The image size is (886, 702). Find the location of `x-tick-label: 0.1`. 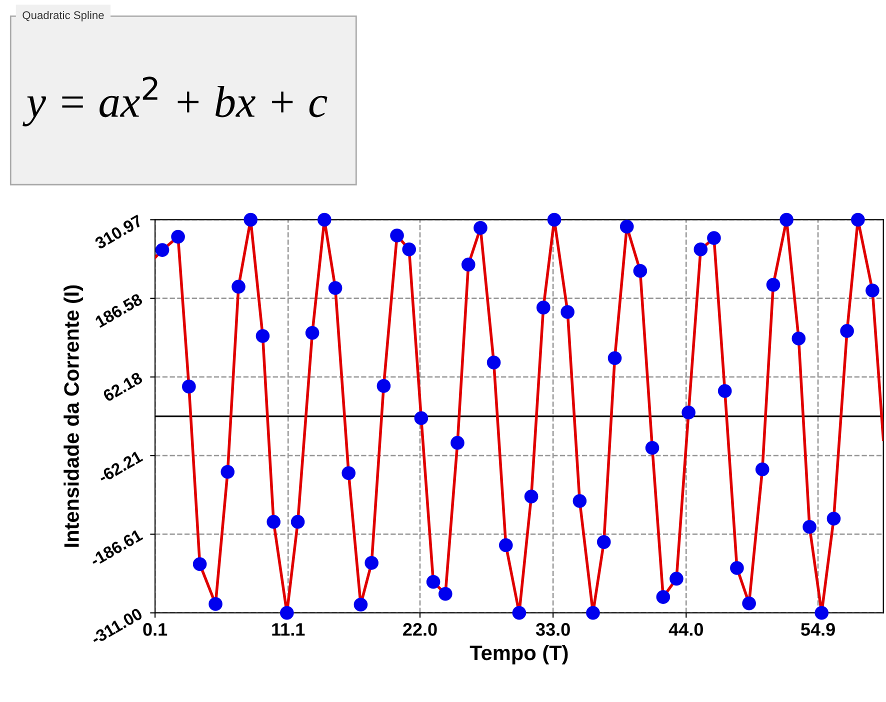

x-tick-label: 0.1 is located at coordinates (155, 629).